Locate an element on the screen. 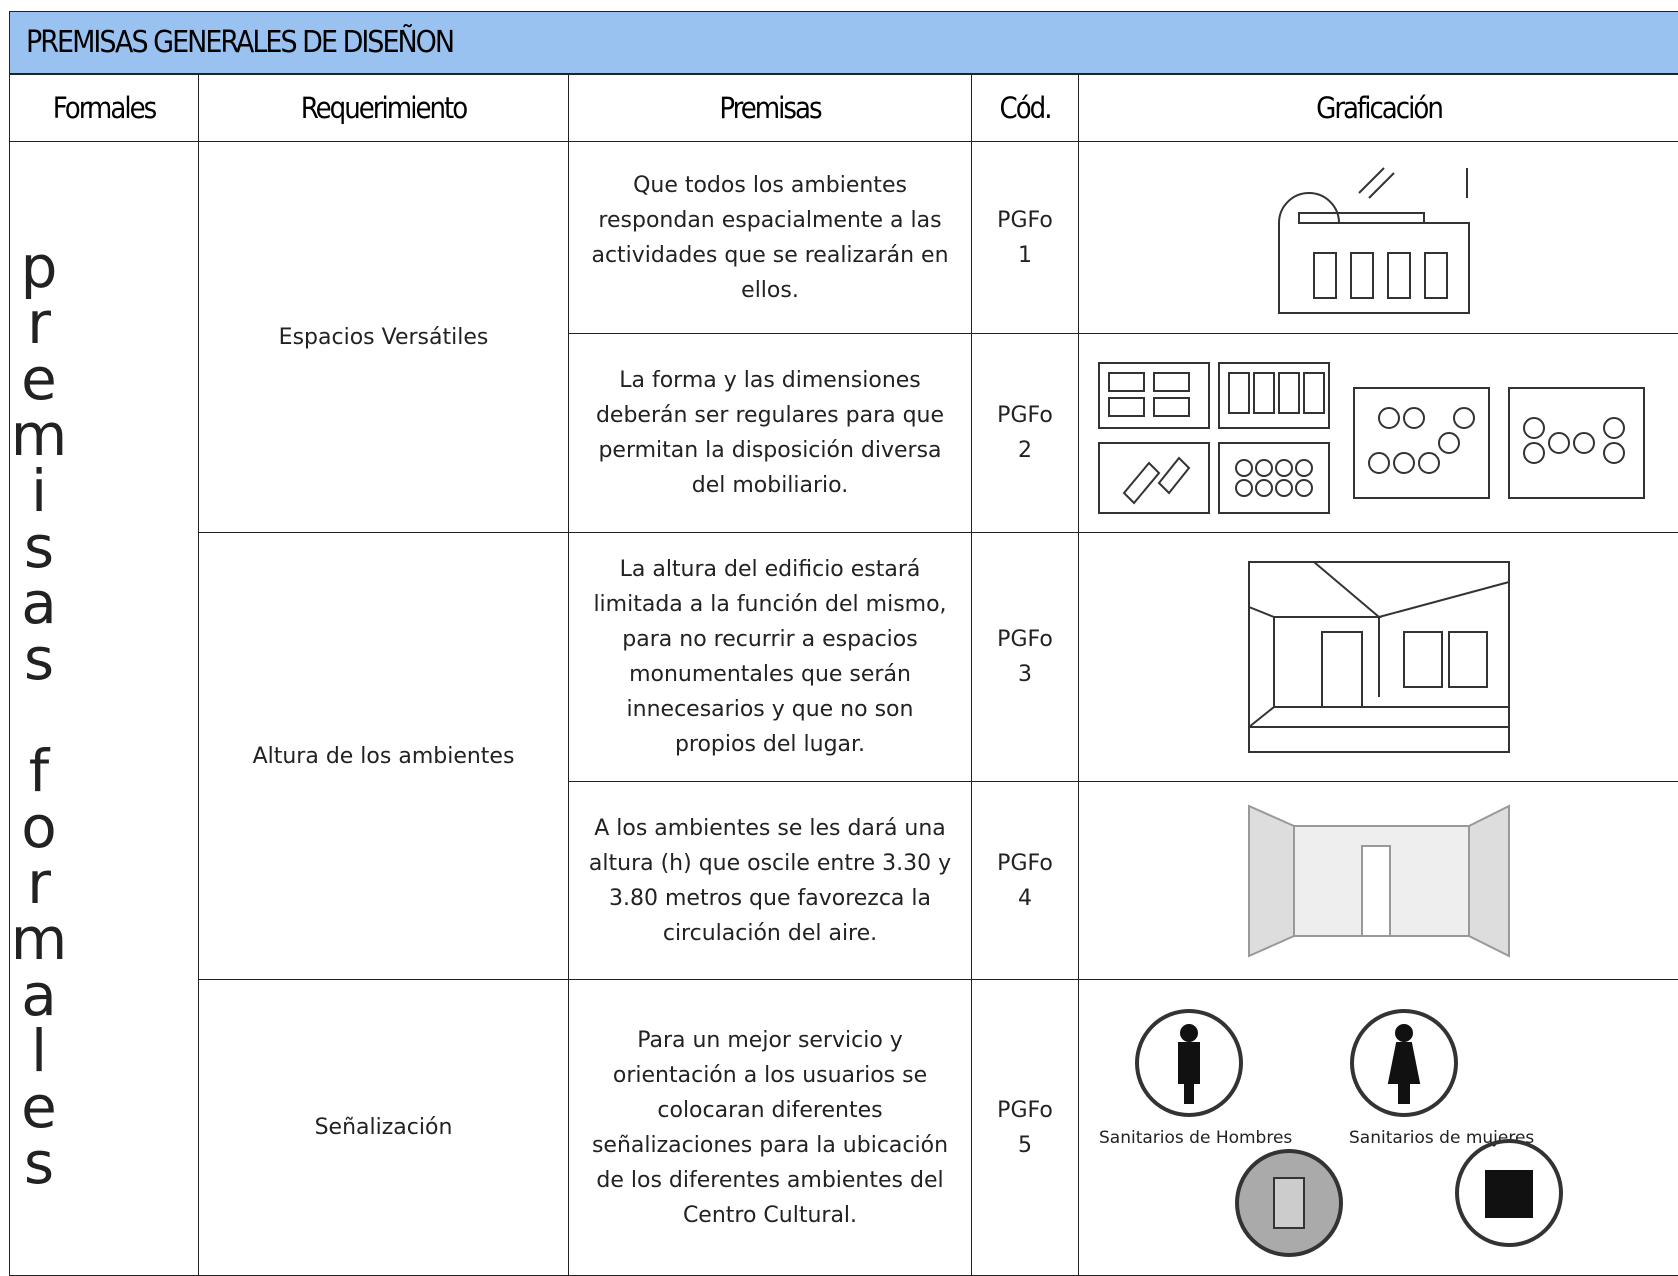  code: PGFo 2 is located at coordinates (1025, 433).